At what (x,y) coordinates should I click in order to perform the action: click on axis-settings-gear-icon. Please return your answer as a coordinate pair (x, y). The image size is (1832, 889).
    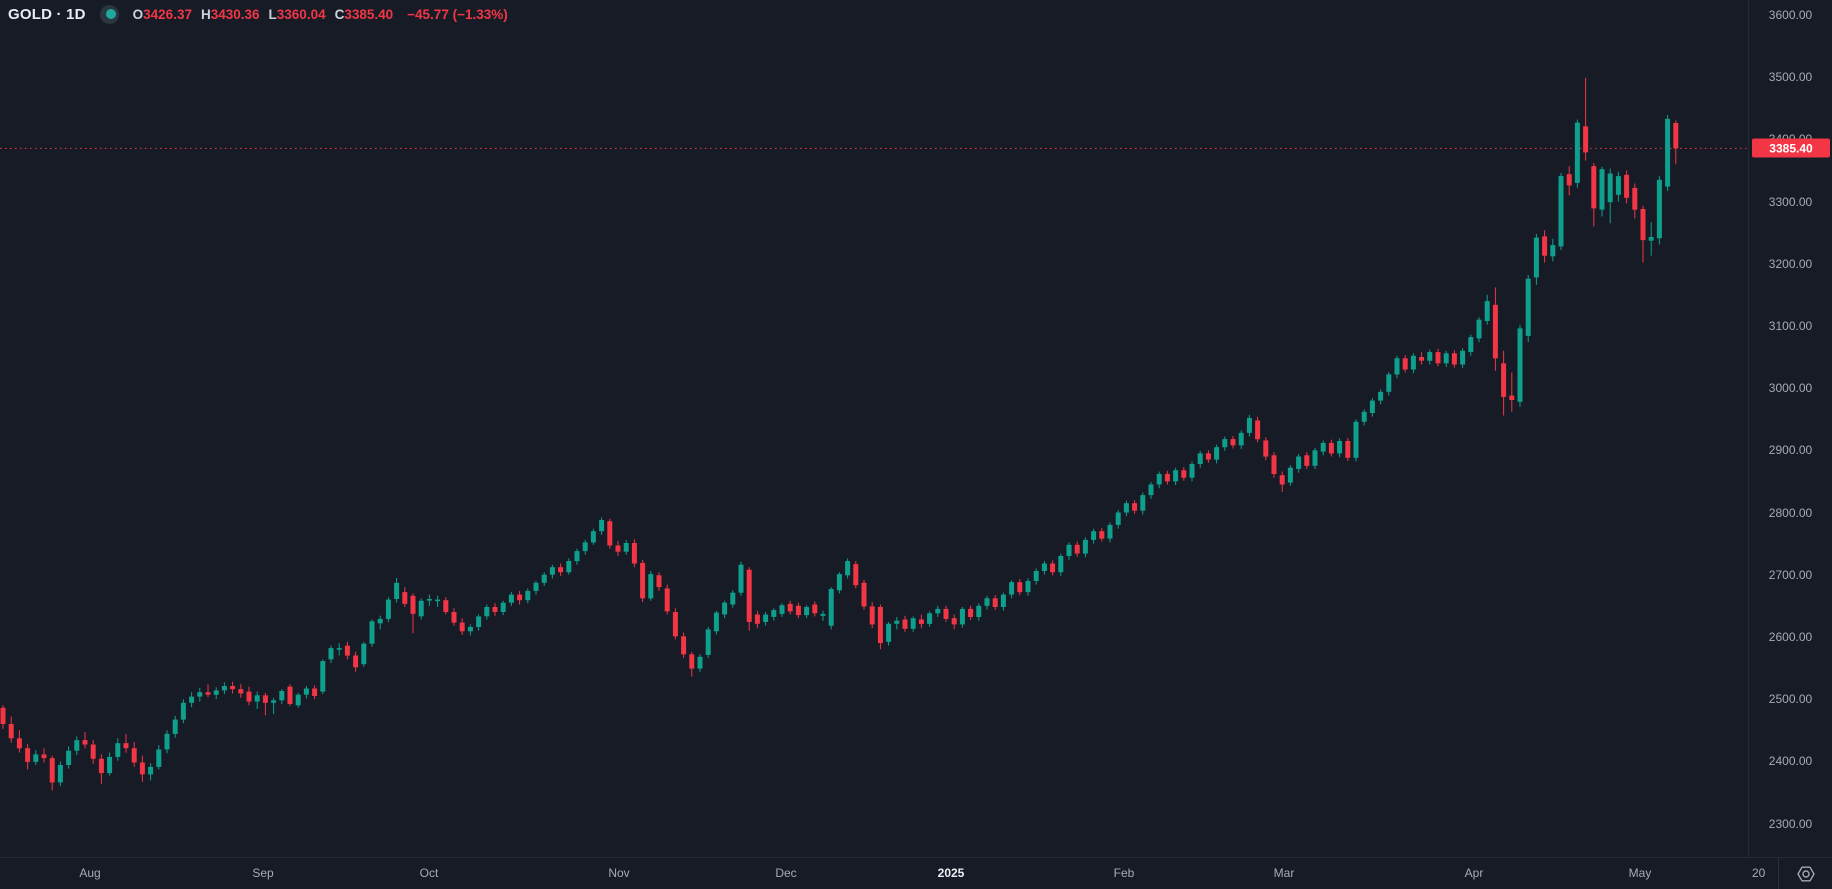
    Looking at the image, I should click on (1806, 874).